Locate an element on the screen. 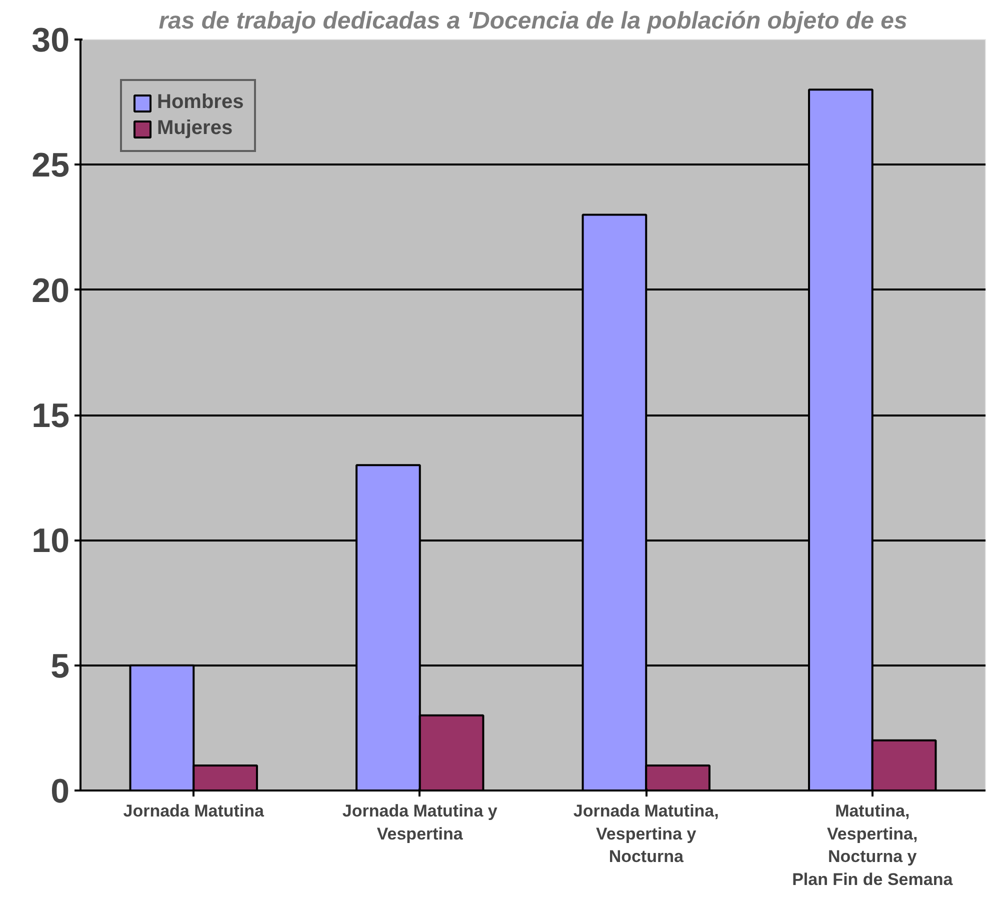 This screenshot has width=1000, height=907. legend-label: Hombres is located at coordinates (200, 102).